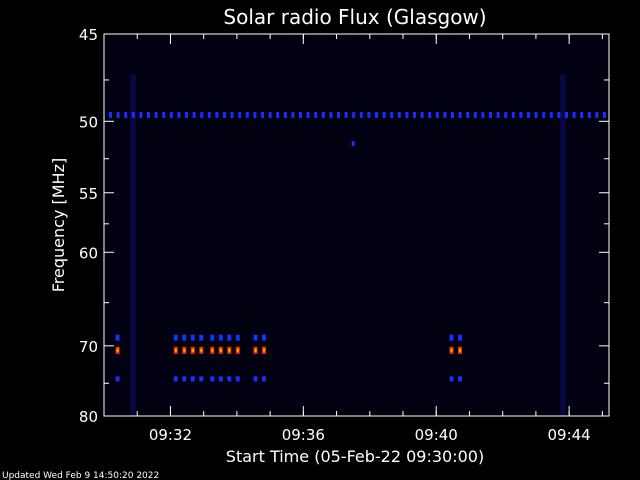 Image resolution: width=640 pixels, height=480 pixels. Describe the element at coordinates (88, 35) in the screenshot. I see `y-tick-label: 45` at that location.